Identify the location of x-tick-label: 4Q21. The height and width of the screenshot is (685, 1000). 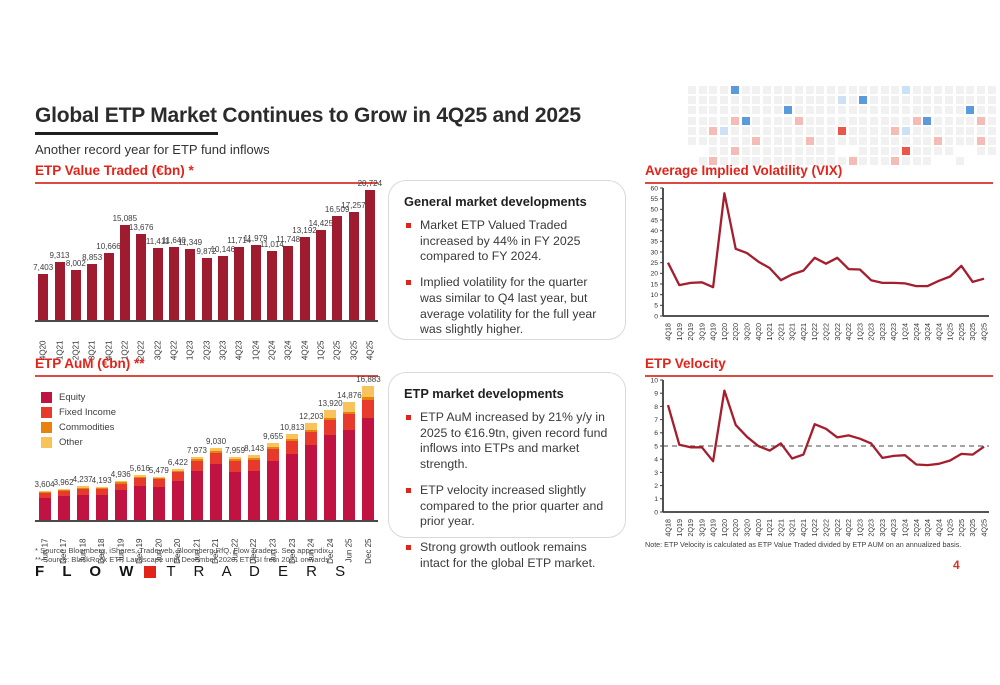
(108, 343).